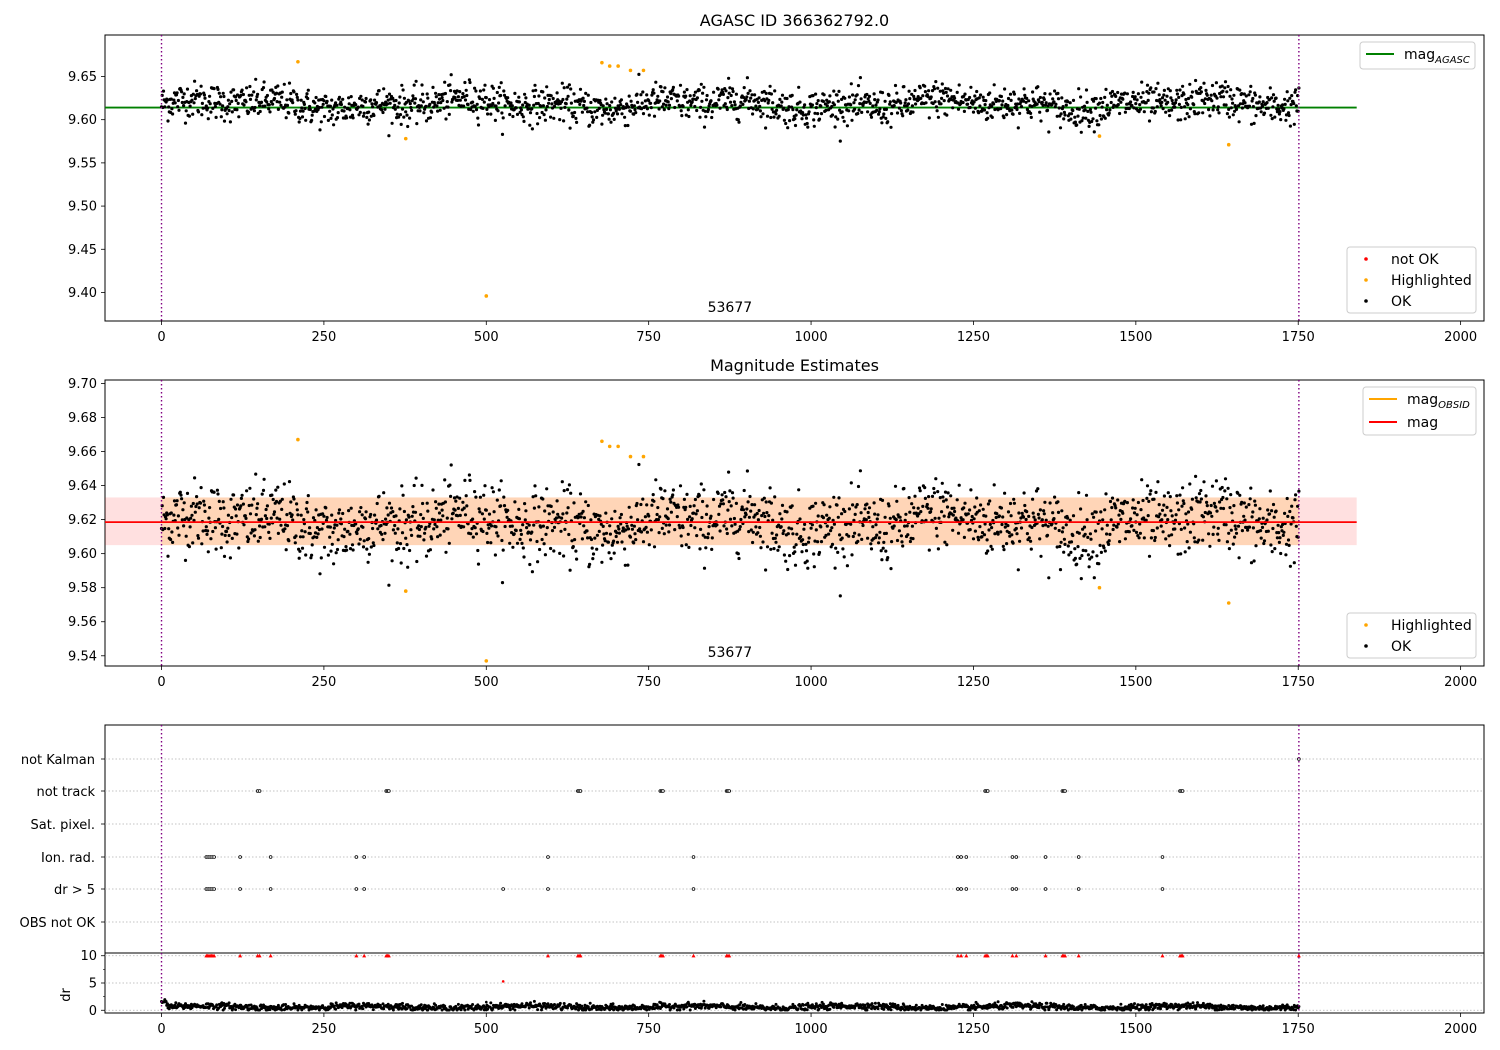 The image size is (1500, 1050). Describe the element at coordinates (82, 588) in the screenshot. I see `y-tick-label: 9.58` at that location.